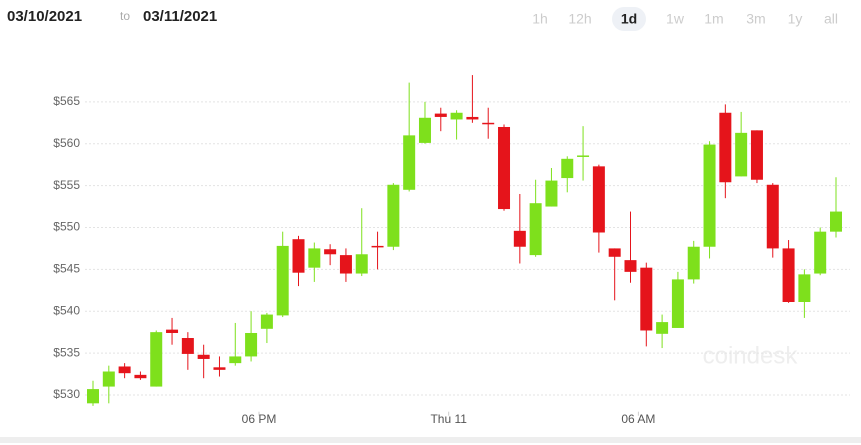 The width and height of the screenshot is (861, 445). I want to click on x-tick-label: 06 AM, so click(638, 419).